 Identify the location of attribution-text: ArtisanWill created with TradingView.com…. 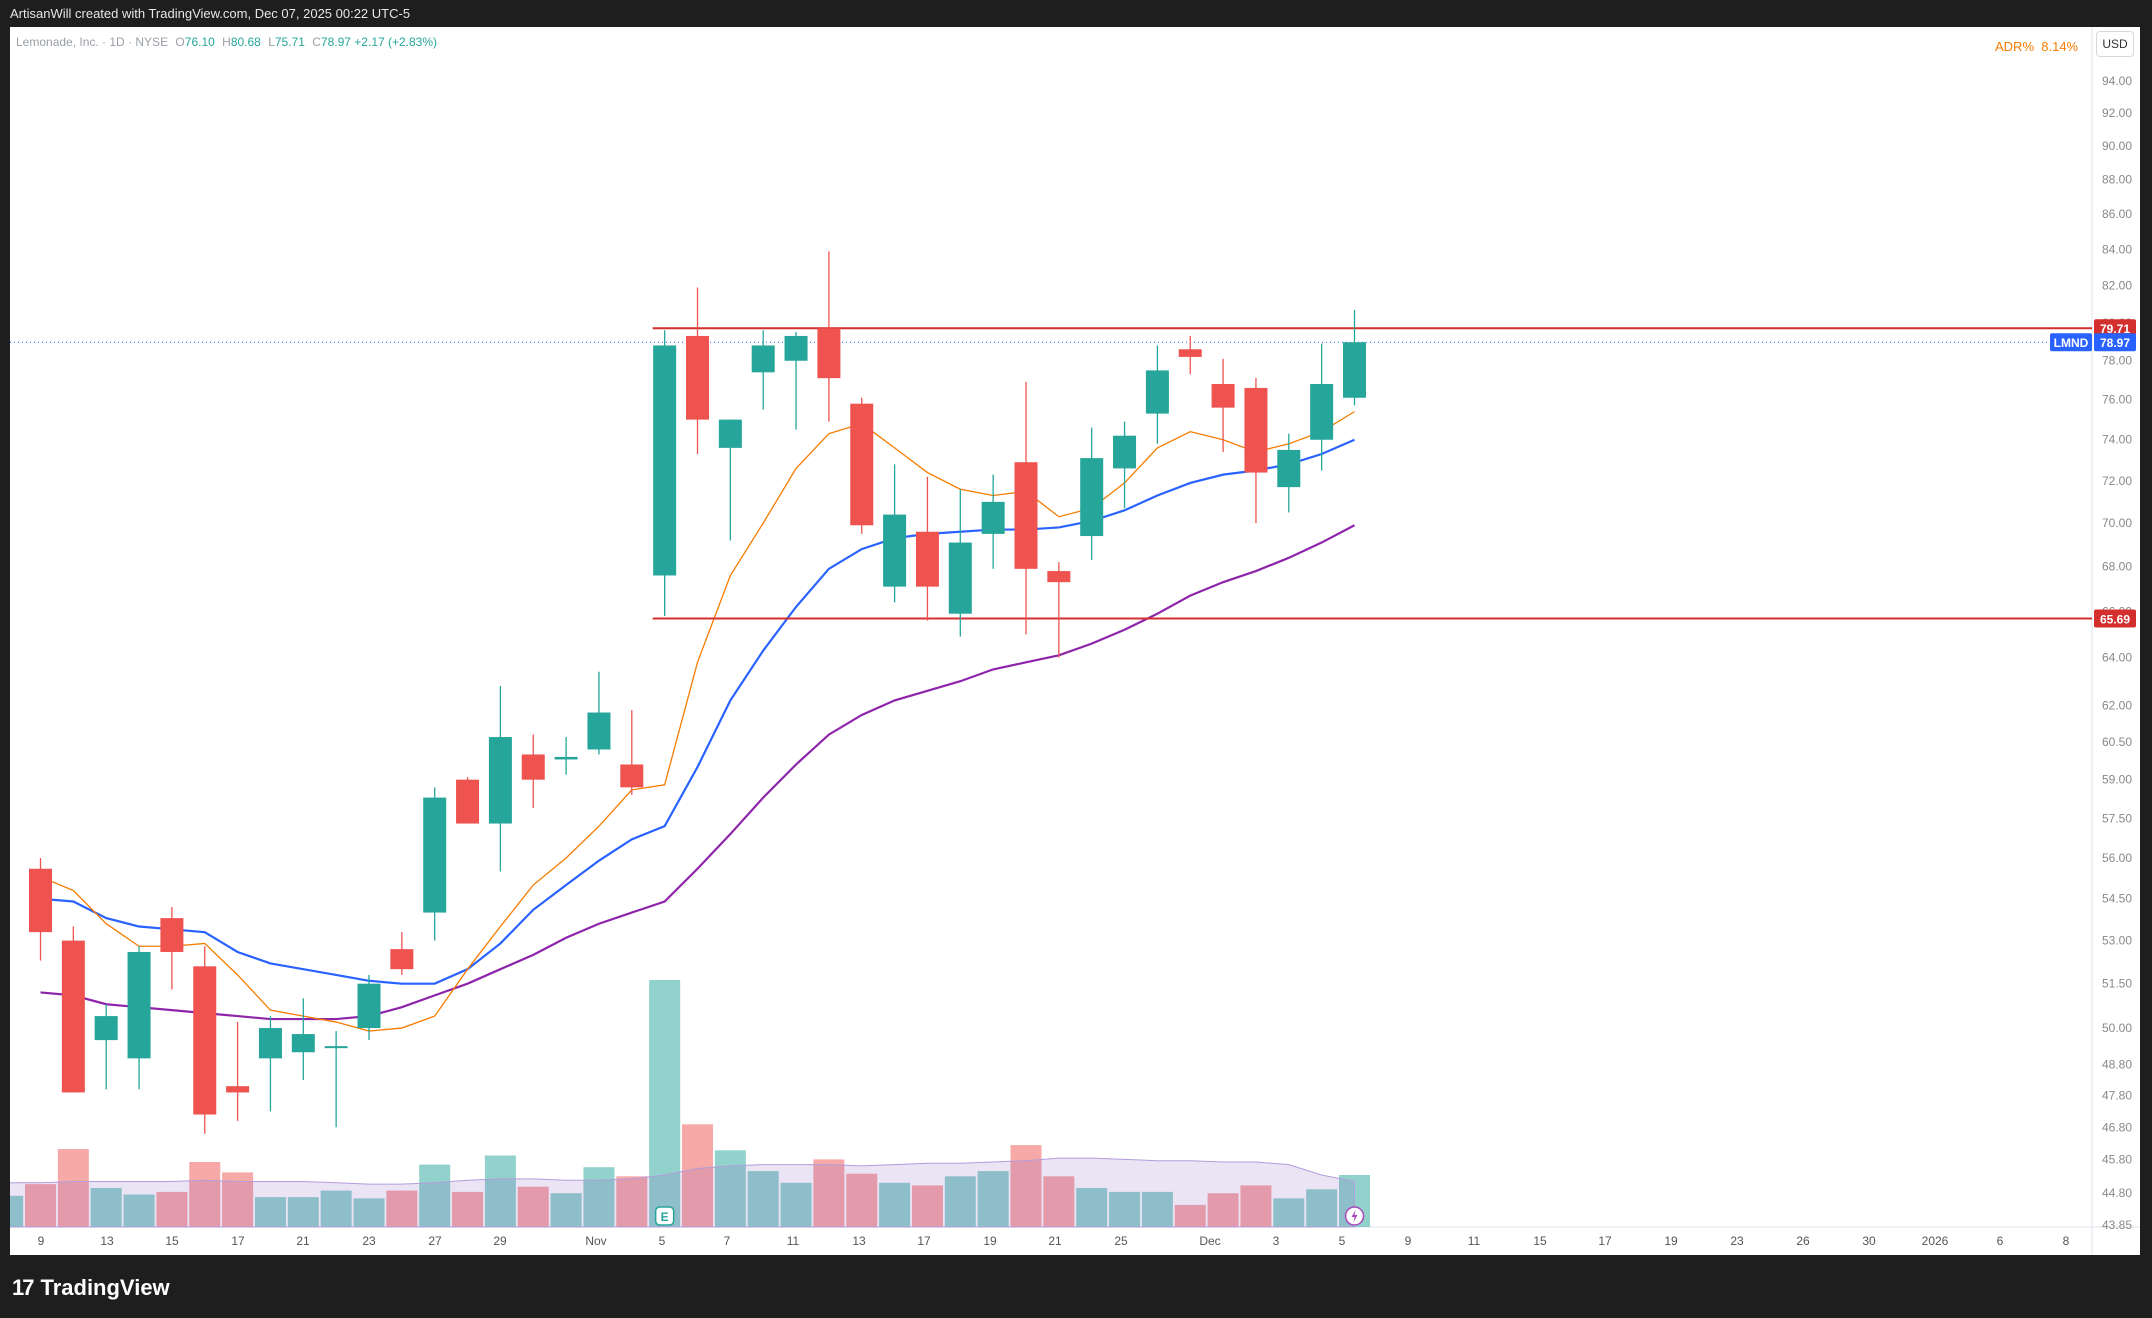
(210, 13).